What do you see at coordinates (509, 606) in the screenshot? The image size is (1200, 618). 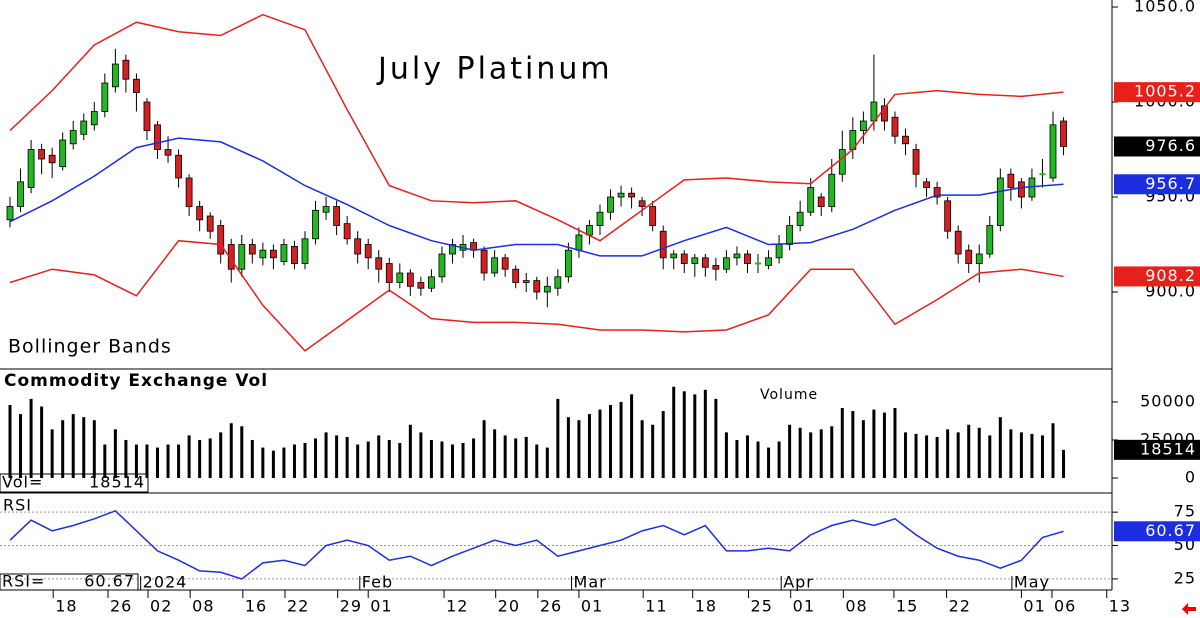 I see `x-tick-label: 20` at bounding box center [509, 606].